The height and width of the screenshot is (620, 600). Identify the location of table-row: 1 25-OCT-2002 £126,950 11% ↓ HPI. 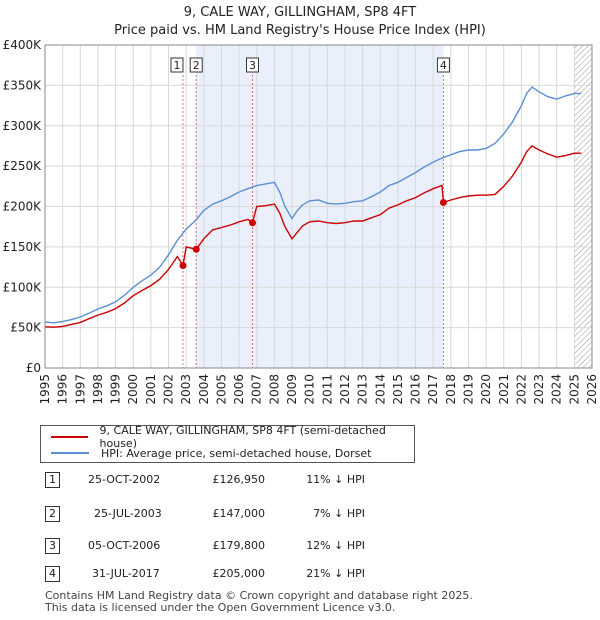
(250, 480).